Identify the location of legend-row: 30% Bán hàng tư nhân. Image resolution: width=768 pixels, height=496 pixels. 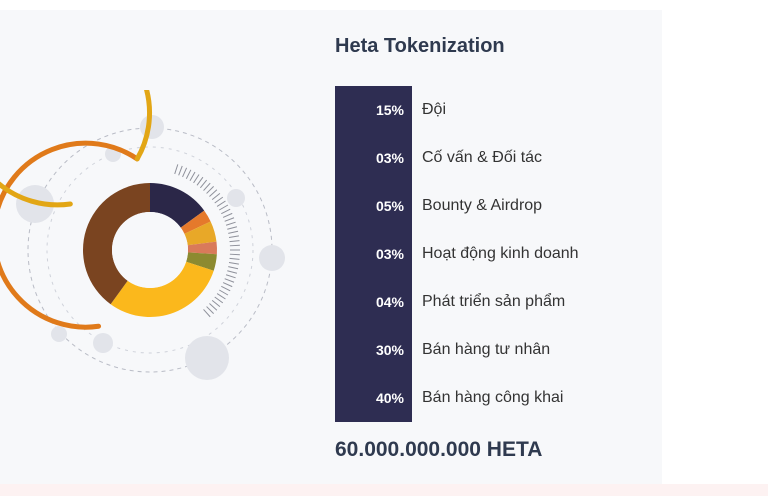
(485, 350).